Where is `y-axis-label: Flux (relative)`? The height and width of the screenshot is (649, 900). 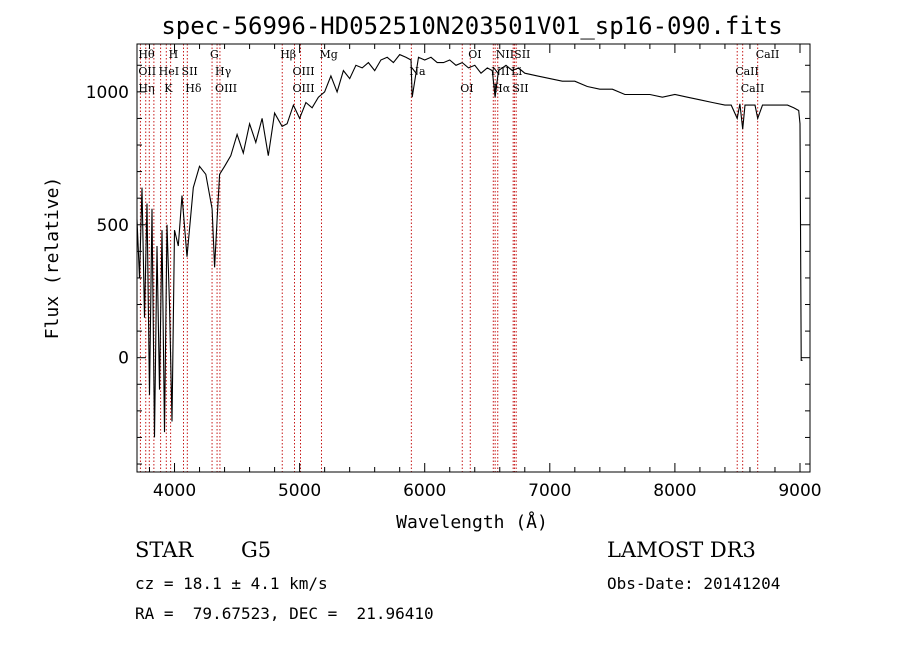
y-axis-label: Flux (relative) is located at coordinates (52, 258).